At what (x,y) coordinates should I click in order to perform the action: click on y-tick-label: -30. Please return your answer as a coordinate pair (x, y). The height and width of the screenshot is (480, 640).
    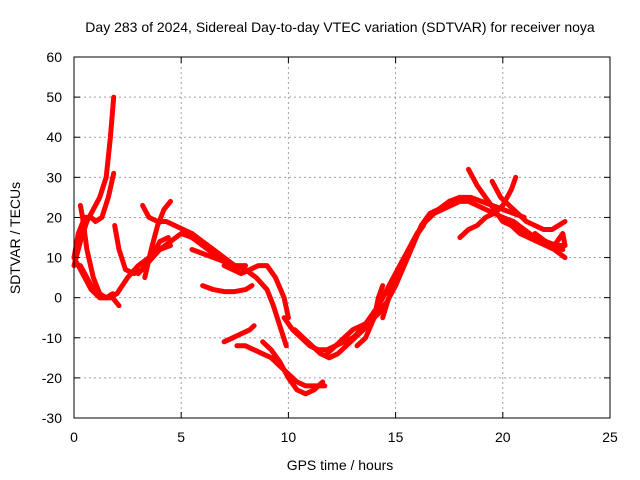
    Looking at the image, I should click on (52, 418).